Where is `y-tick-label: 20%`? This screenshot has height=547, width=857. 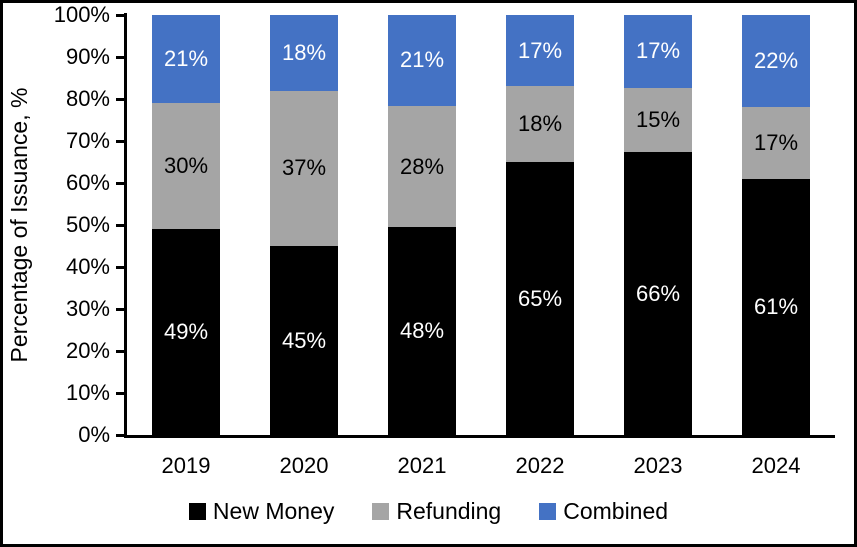 y-tick-label: 20% is located at coordinates (87, 350).